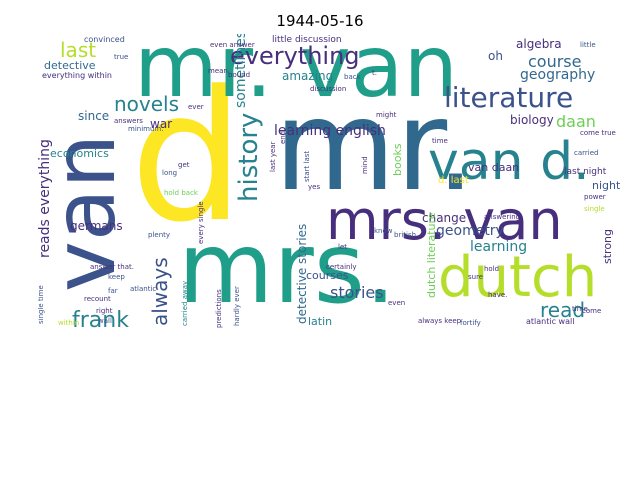  I want to click on word-carried-away: carried away, so click(185, 303).